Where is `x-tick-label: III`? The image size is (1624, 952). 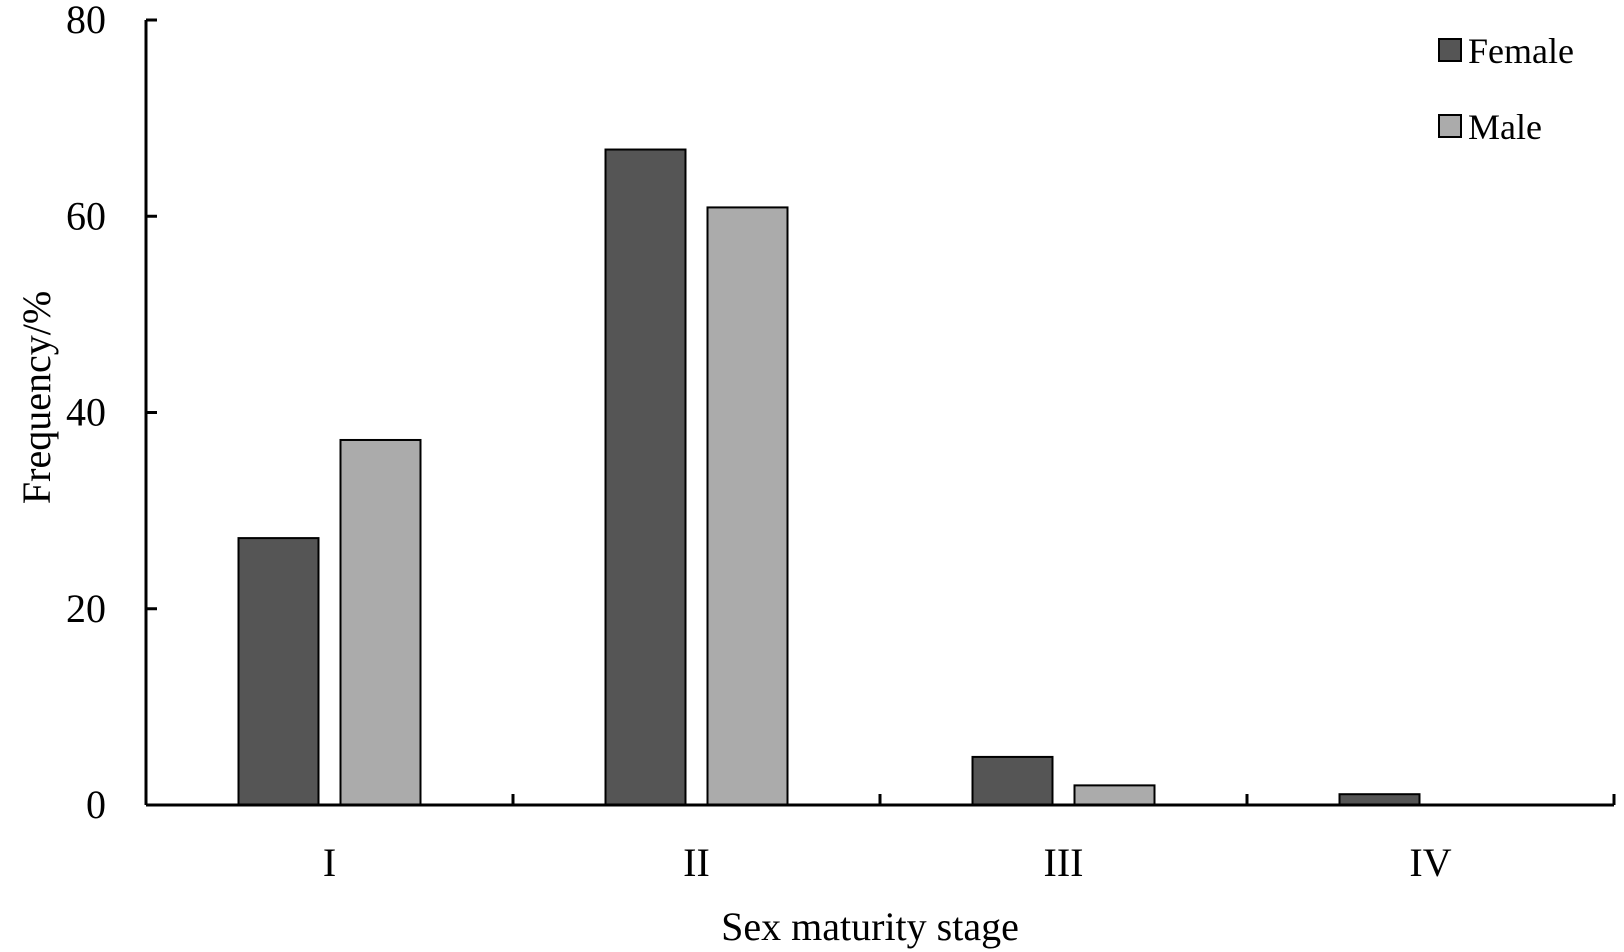
x-tick-label: III is located at coordinates (1064, 862).